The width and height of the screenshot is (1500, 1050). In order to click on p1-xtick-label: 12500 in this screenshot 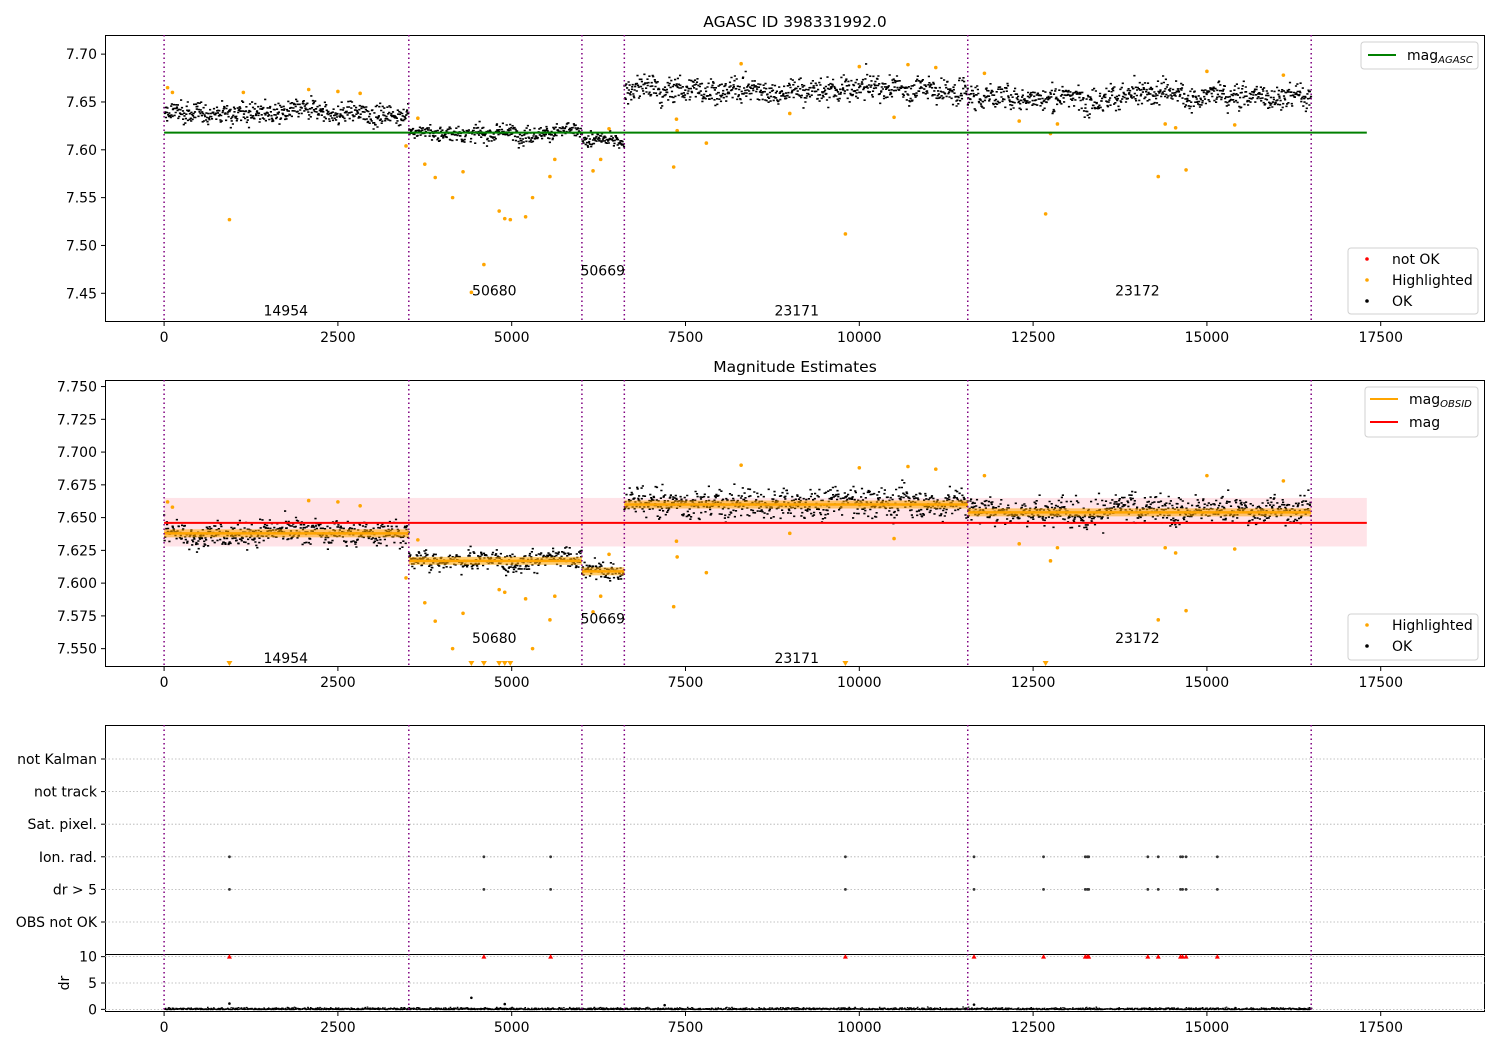, I will do `click(1033, 338)`.